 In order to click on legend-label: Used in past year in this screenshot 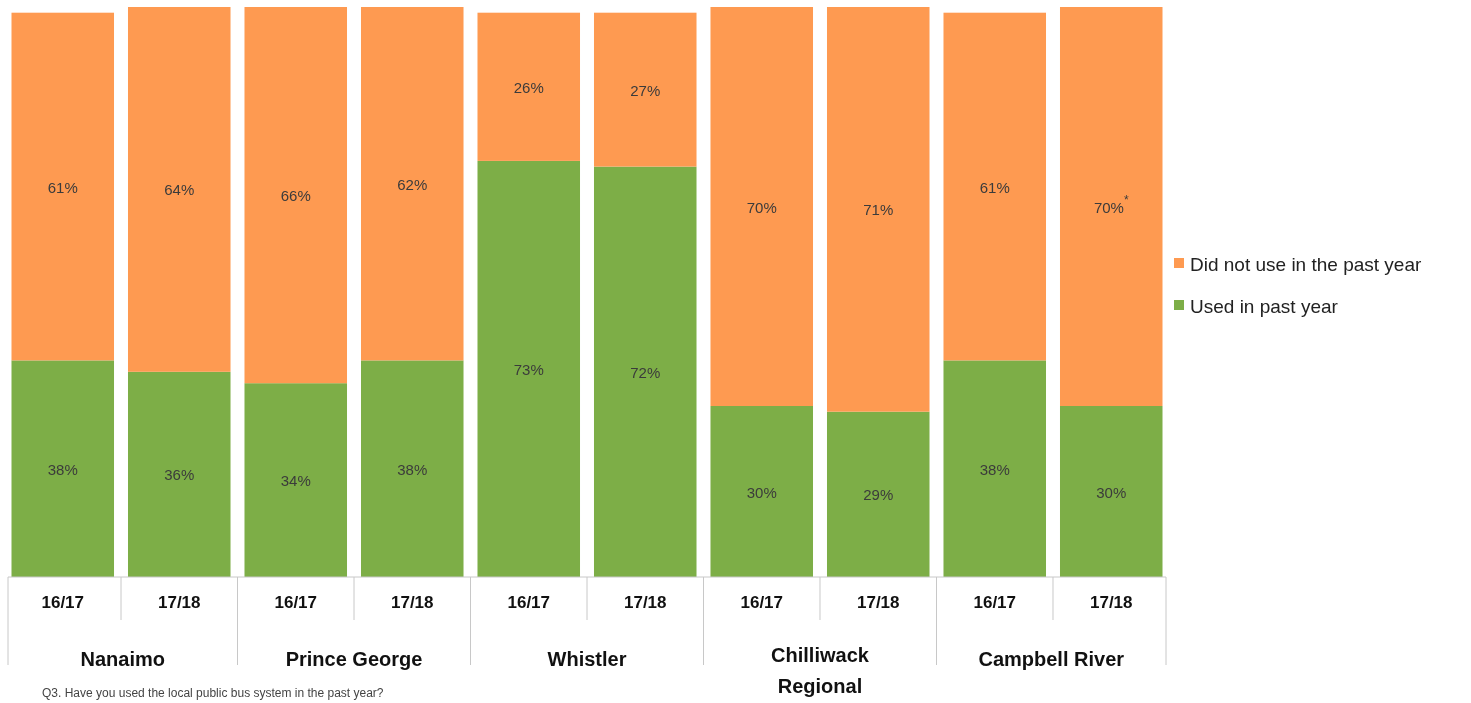, I will do `click(1264, 306)`.